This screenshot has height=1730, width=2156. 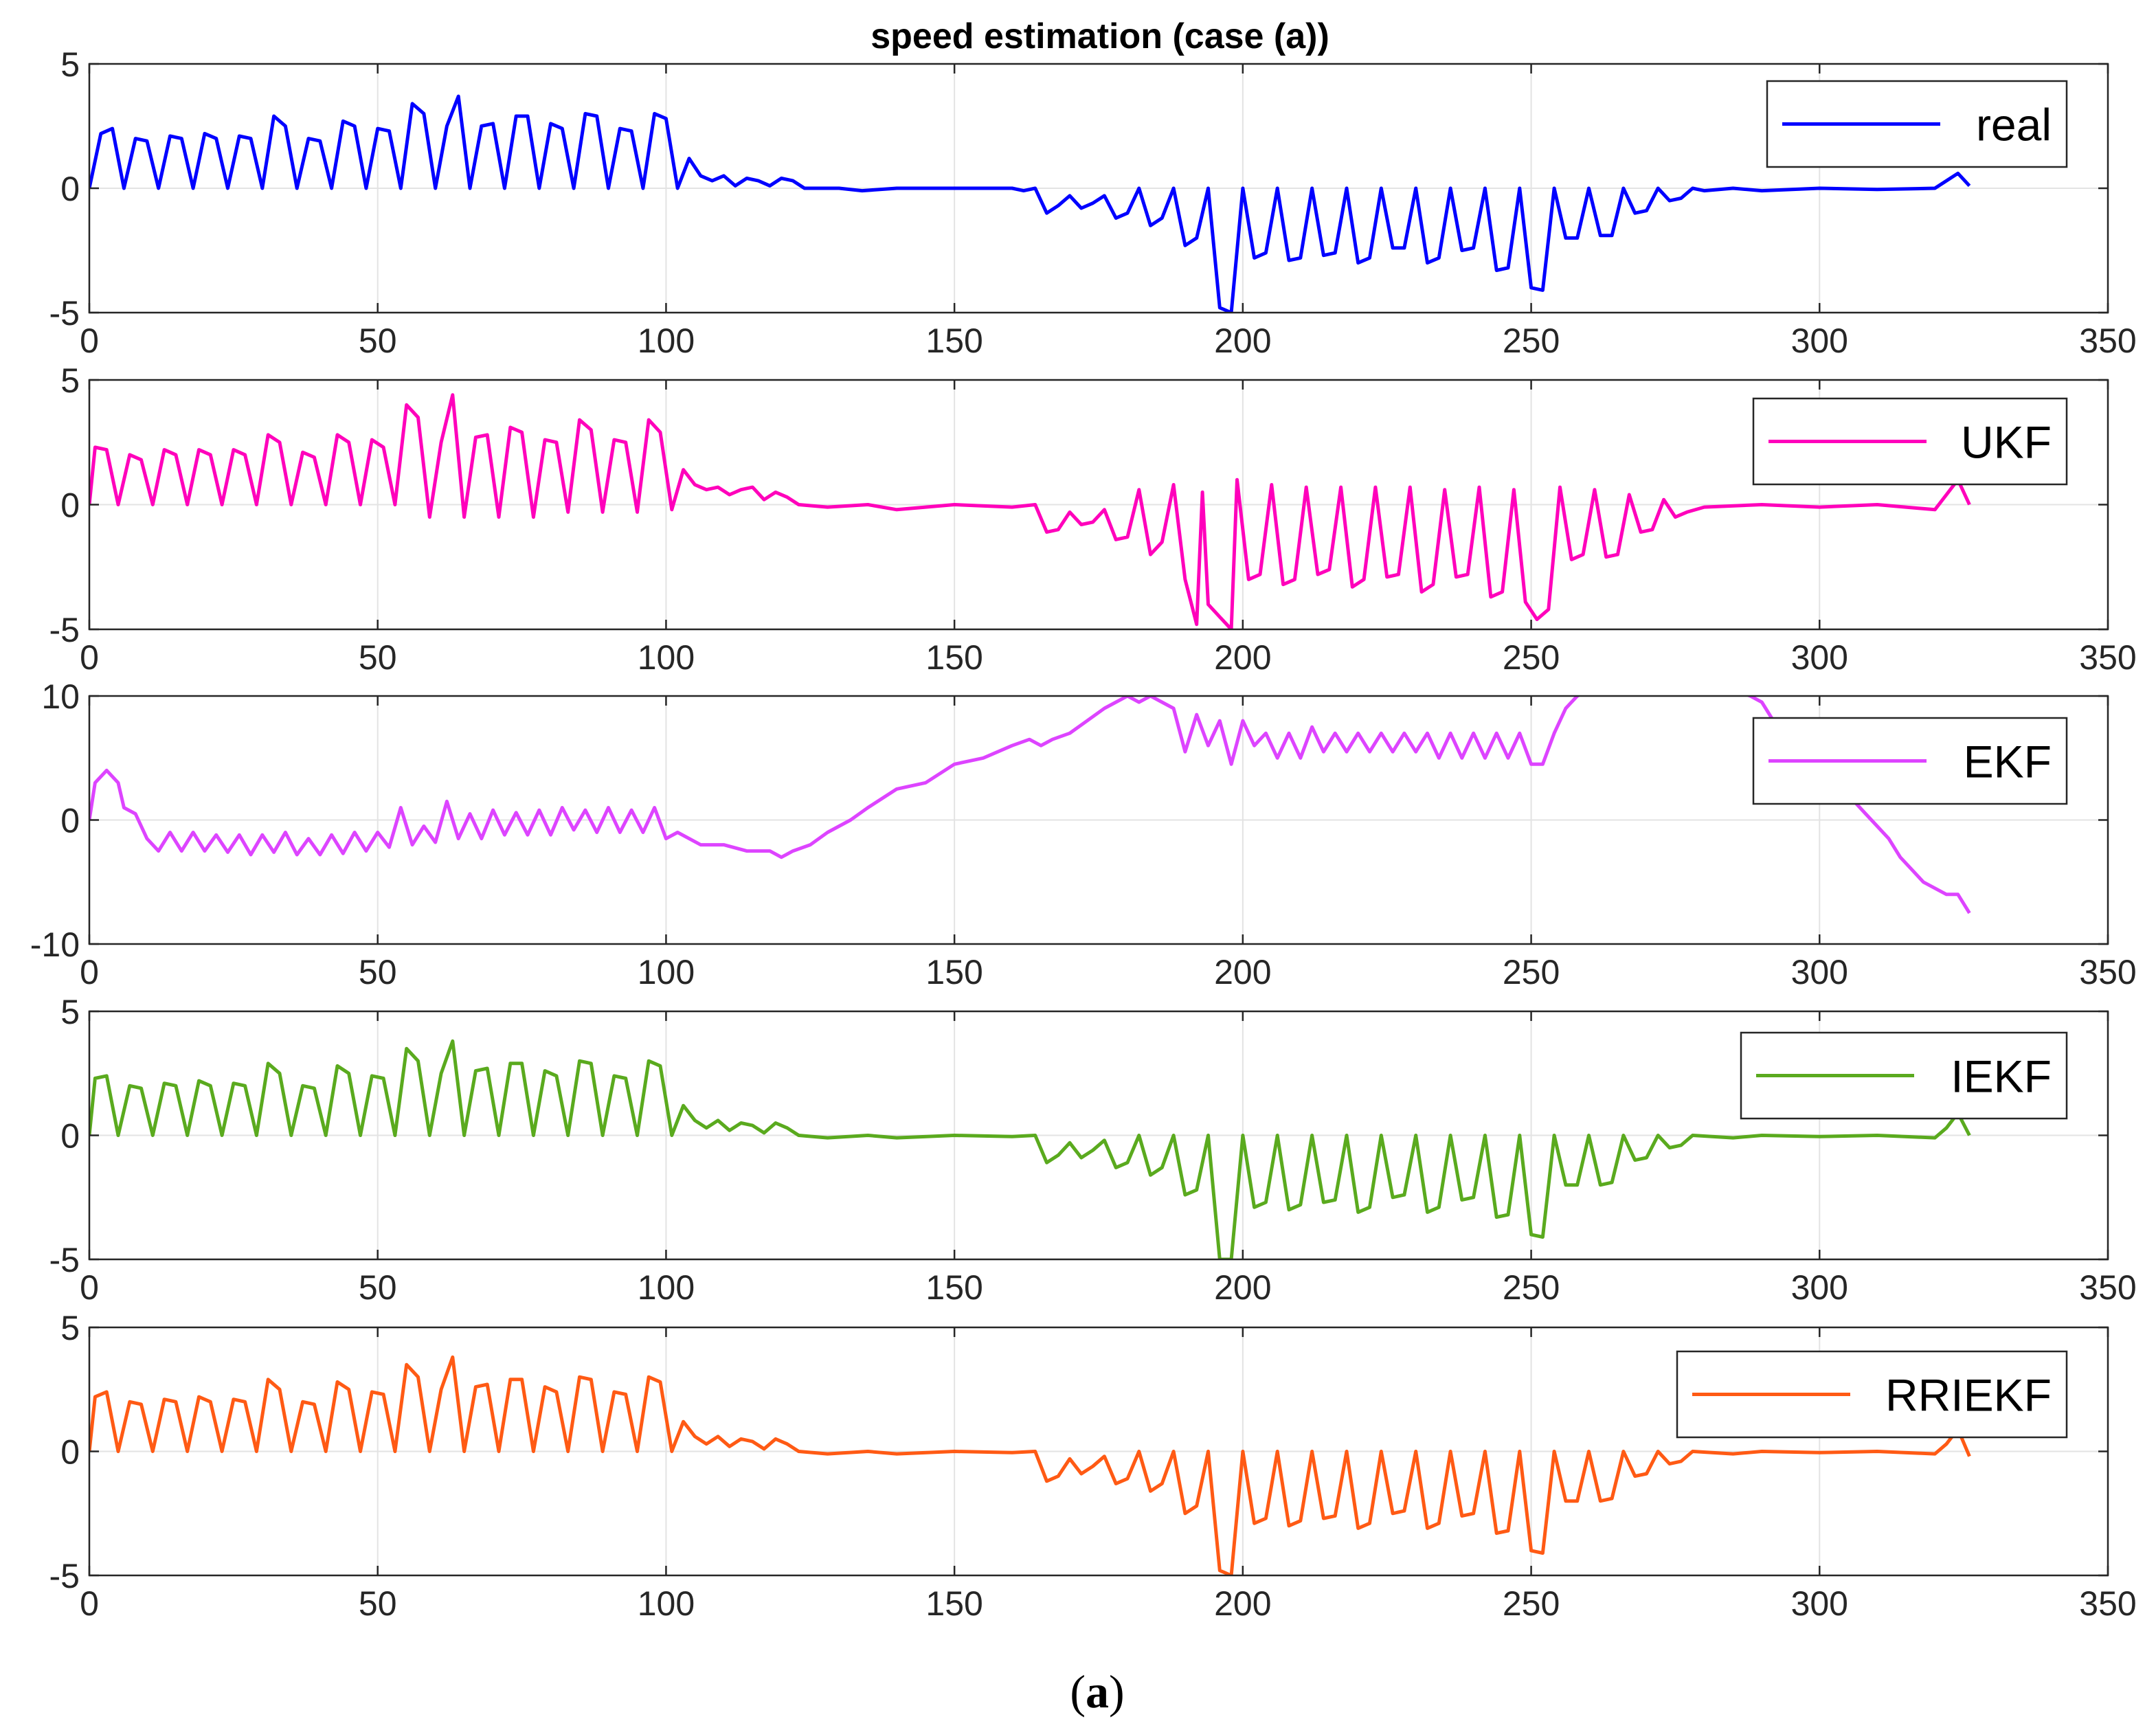 What do you see at coordinates (1030, 1149) in the screenshot?
I see `series-line-iekf` at bounding box center [1030, 1149].